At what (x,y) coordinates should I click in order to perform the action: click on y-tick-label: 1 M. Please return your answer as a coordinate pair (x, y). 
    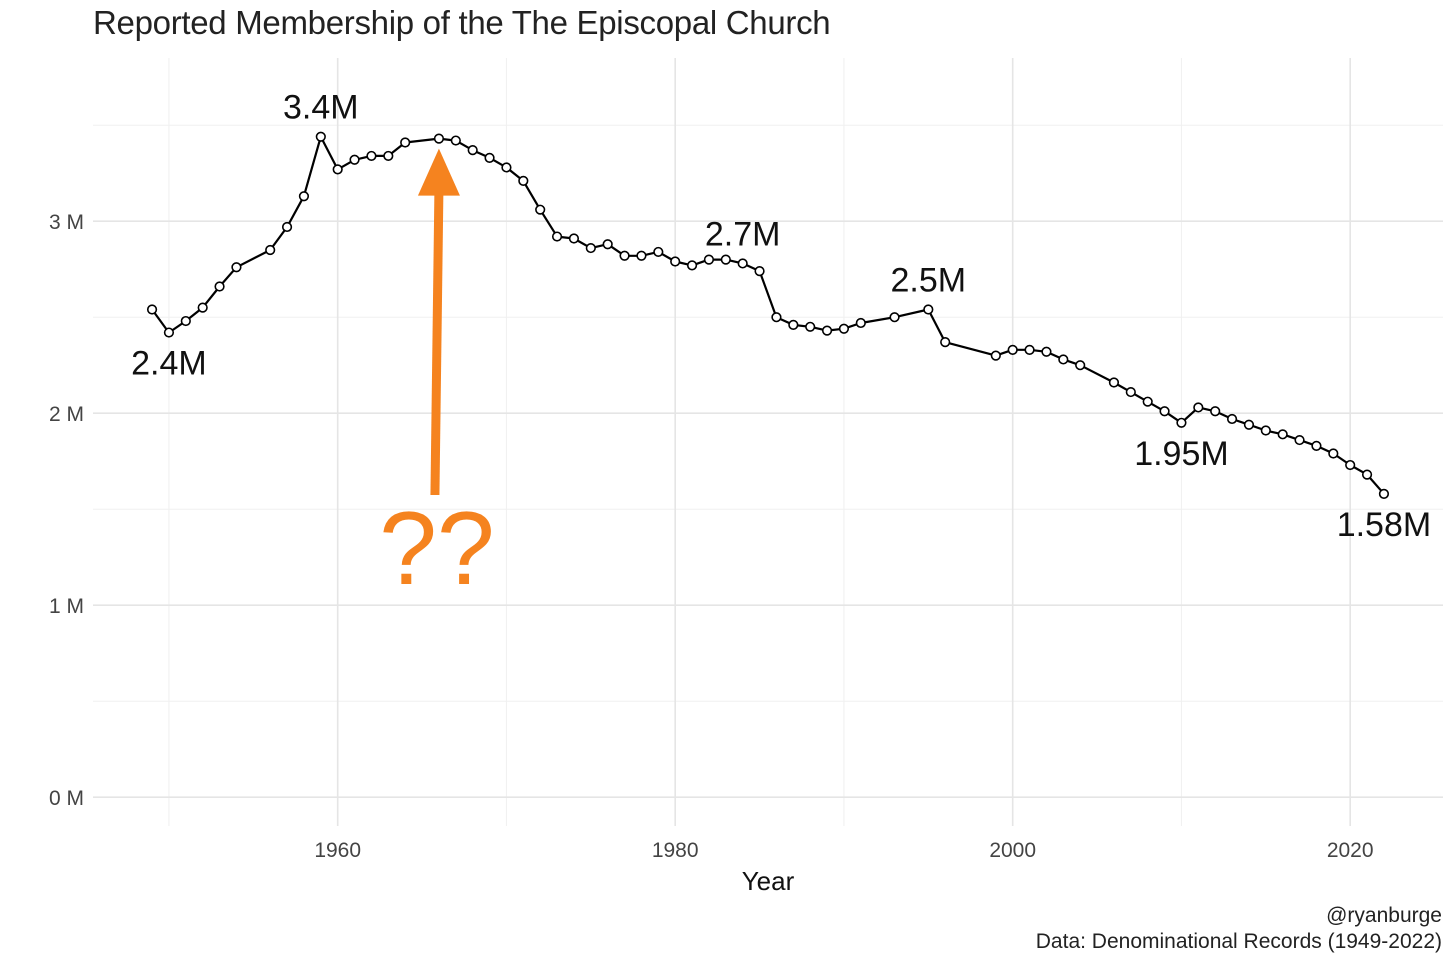
    Looking at the image, I should click on (66, 606).